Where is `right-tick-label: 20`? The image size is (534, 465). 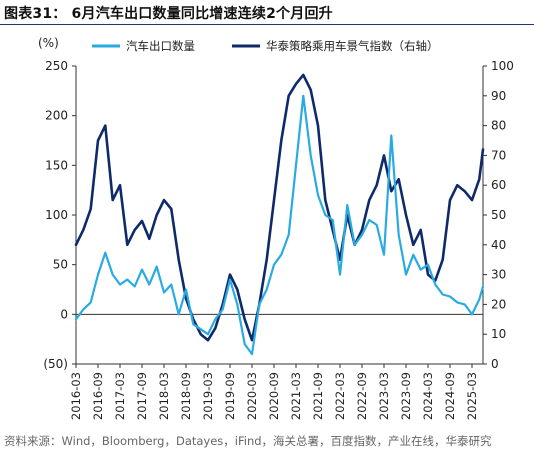
right-tick-label: 20 is located at coordinates (498, 304).